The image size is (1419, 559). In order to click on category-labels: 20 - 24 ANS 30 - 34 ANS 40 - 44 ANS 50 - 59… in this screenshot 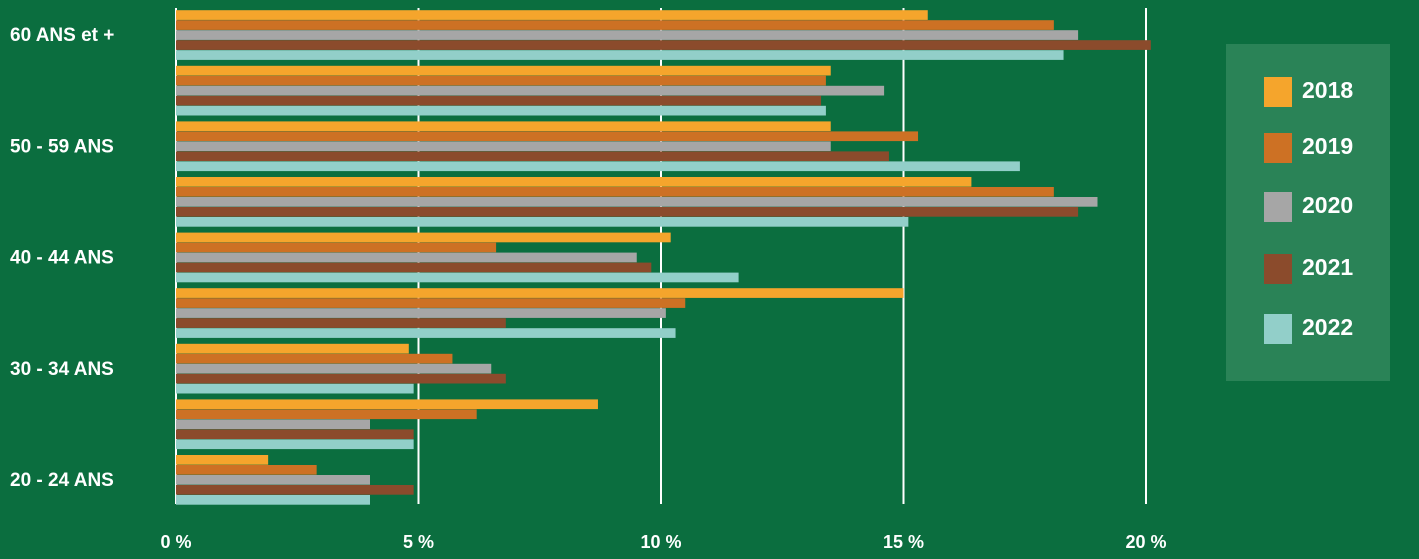, I will do `click(62, 258)`.